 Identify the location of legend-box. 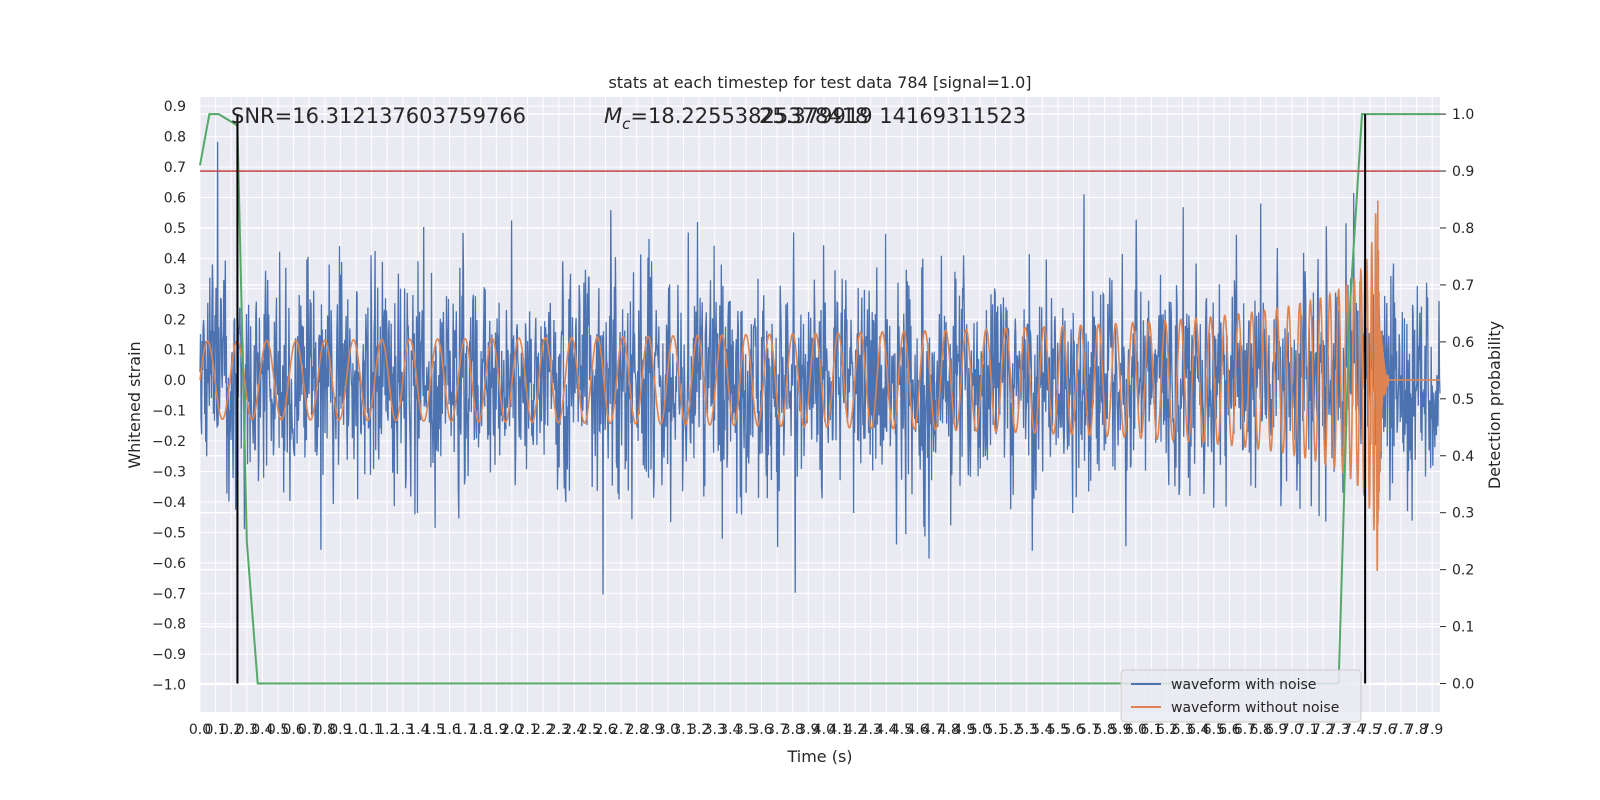
(1241, 696).